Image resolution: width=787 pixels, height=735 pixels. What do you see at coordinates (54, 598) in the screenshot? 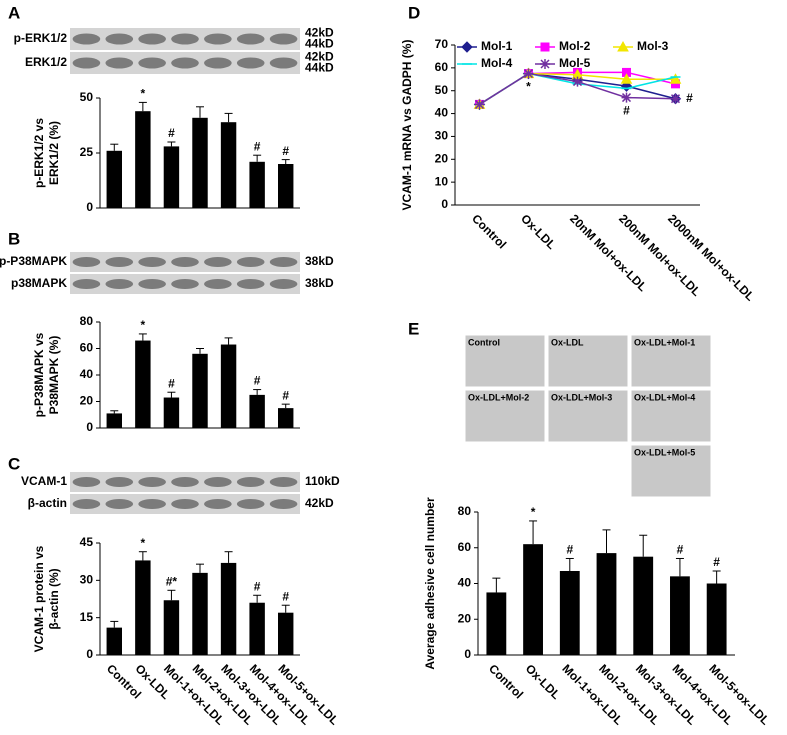
I see `y-axis-label: β-actin (%)` at bounding box center [54, 598].